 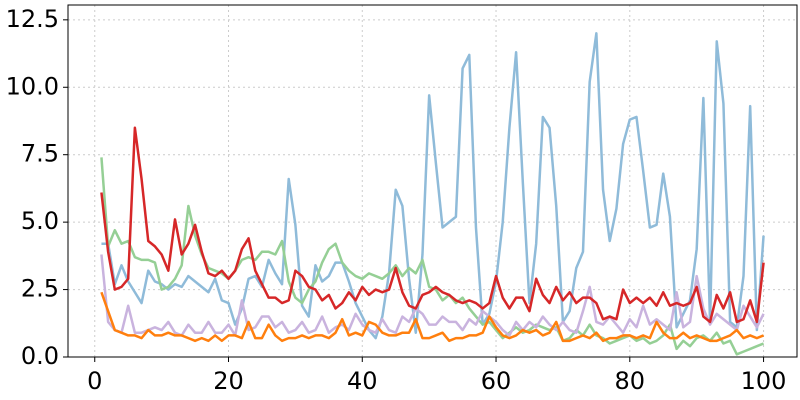 I want to click on x-tick-label: 100, so click(x=764, y=381).